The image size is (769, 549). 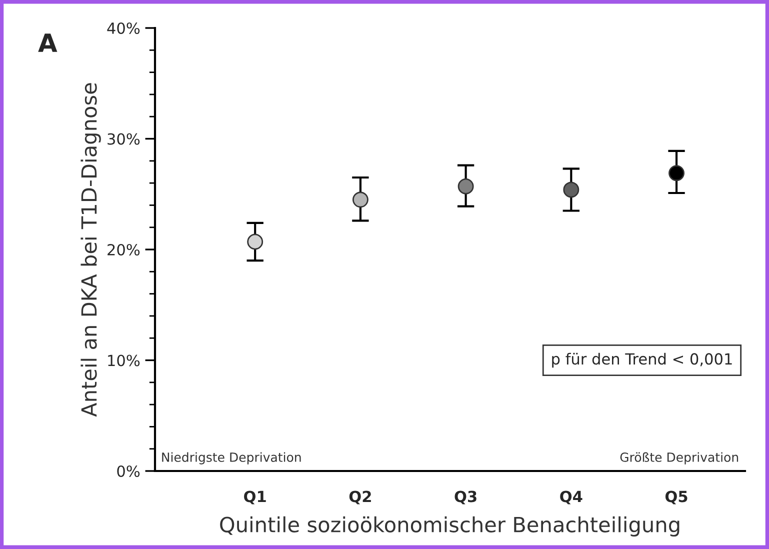 I want to click on annotation: p für den Trend < 0,001, so click(x=642, y=360).